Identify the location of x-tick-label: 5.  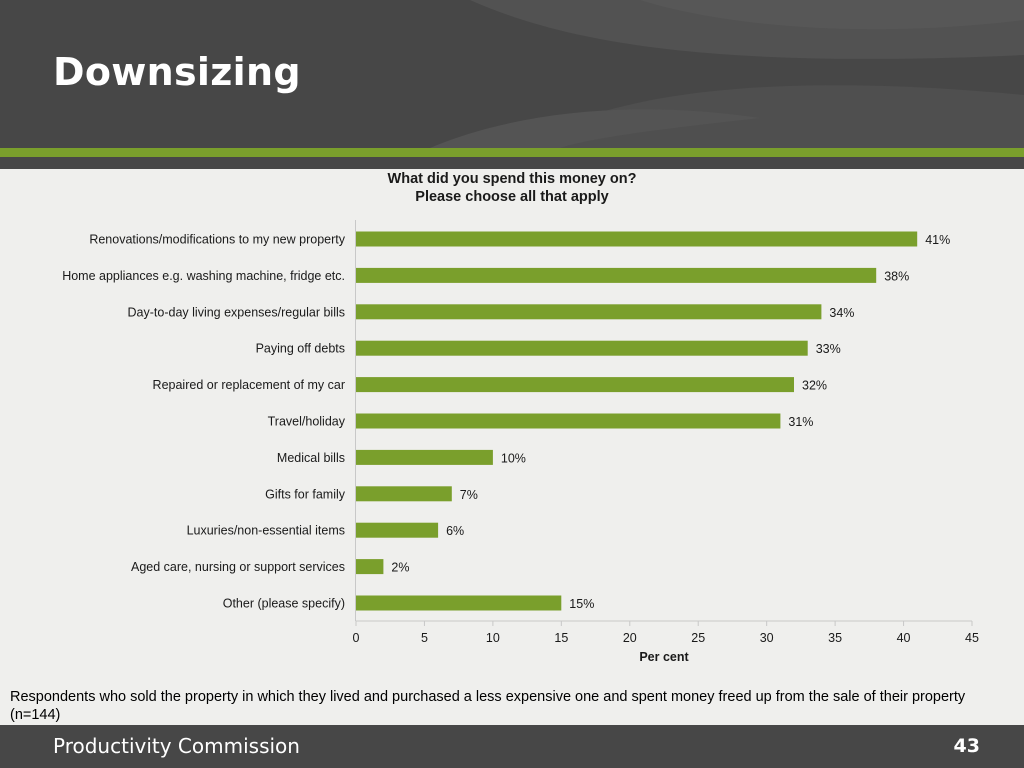
(424, 638).